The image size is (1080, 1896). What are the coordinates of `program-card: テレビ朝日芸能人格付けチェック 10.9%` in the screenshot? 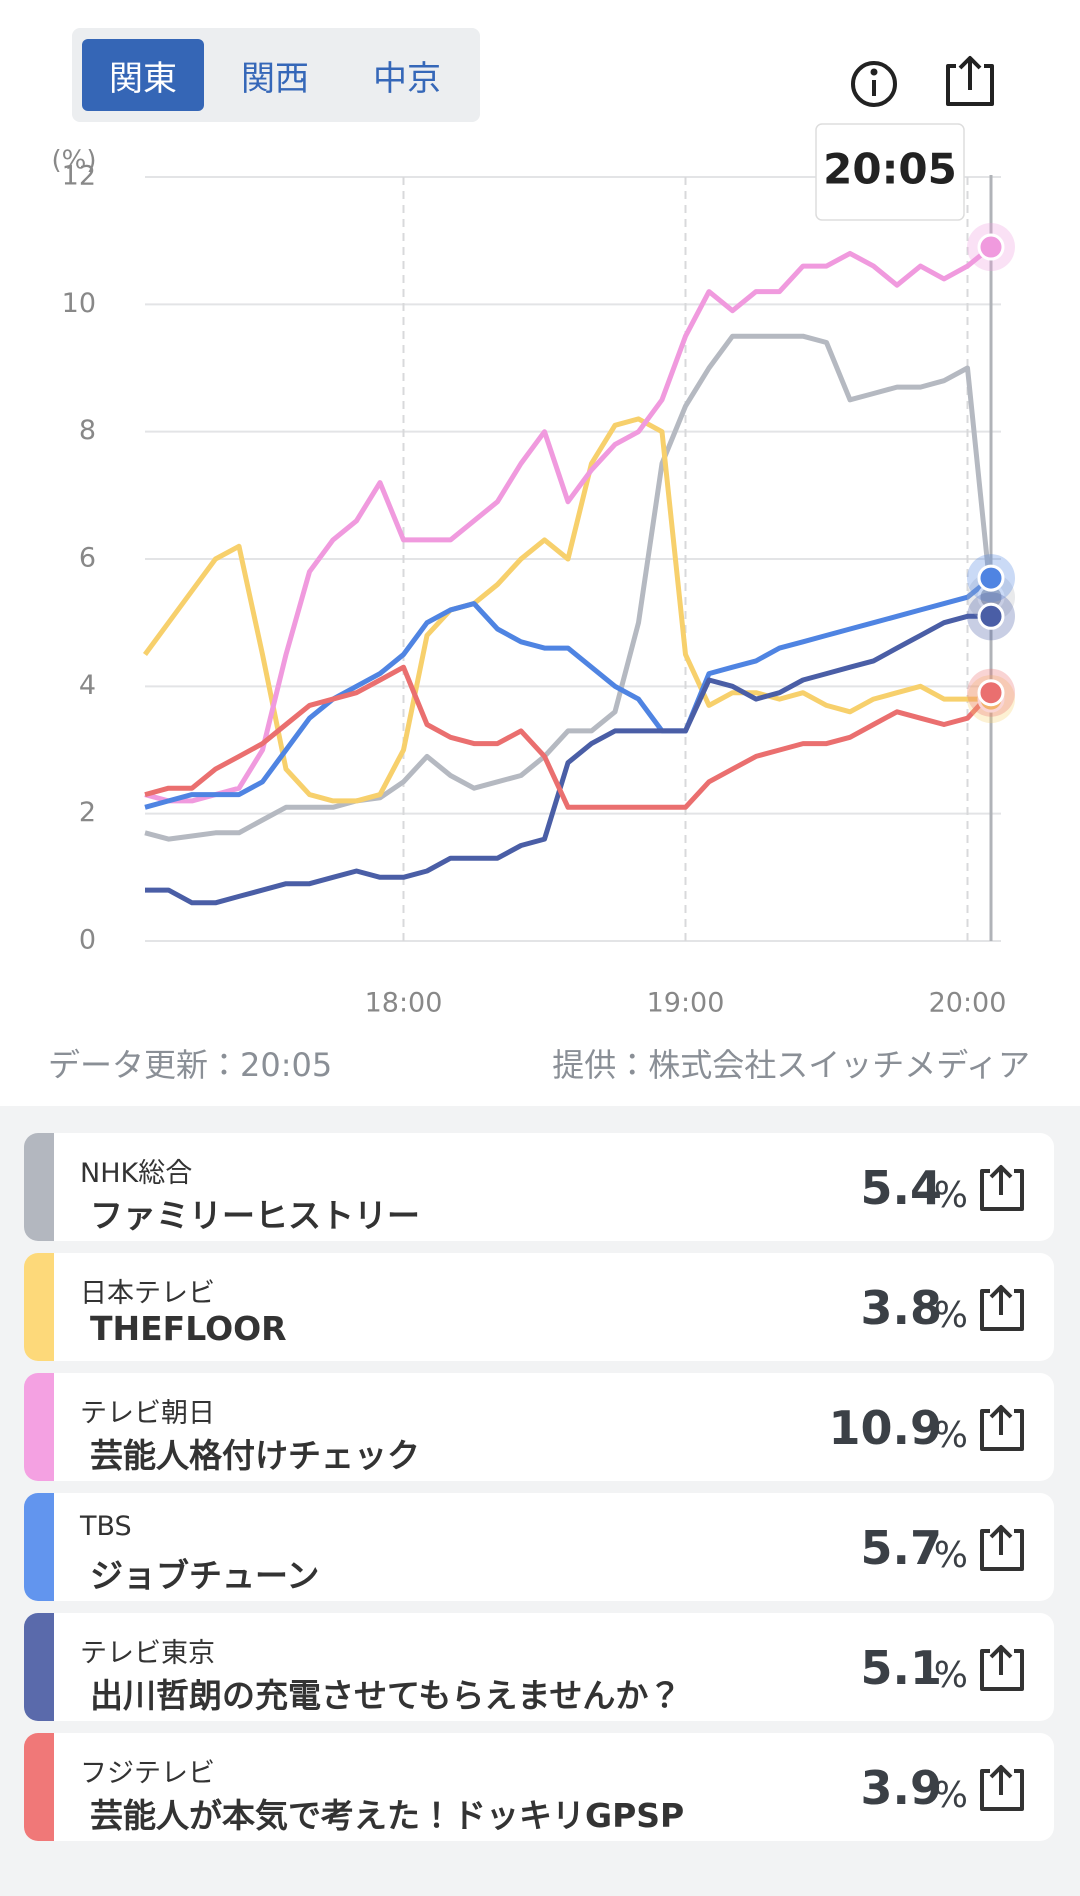 It's located at (539, 1427).